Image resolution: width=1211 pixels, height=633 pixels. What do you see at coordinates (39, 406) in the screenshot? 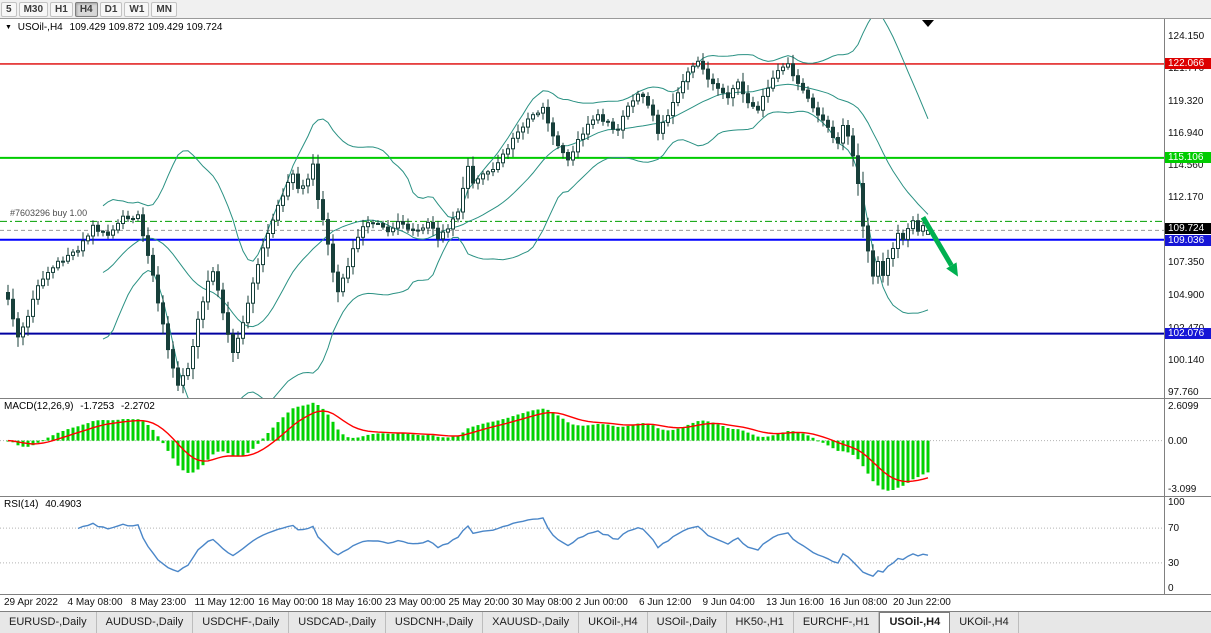
I see `macd-name: MACD(12,26,9)` at bounding box center [39, 406].